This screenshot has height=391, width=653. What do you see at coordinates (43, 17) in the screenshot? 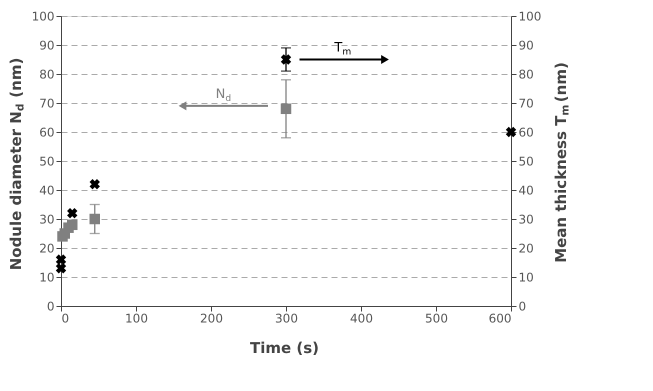
I see `y-tick-label: 100` at bounding box center [43, 17].